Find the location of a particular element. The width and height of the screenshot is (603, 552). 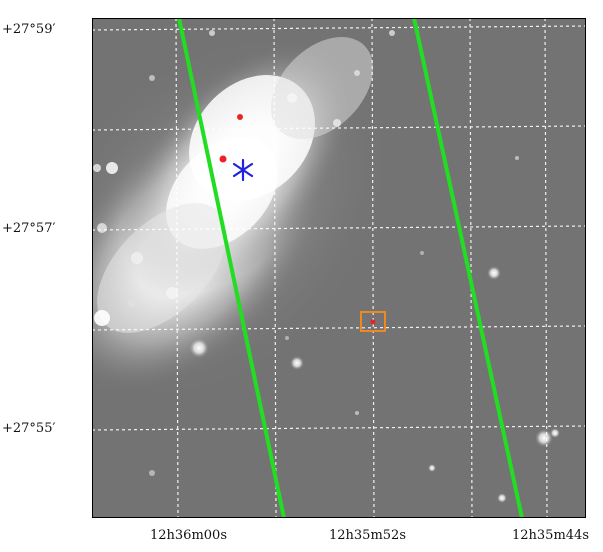

dec-label-top: +27°59′ is located at coordinates (29, 29).